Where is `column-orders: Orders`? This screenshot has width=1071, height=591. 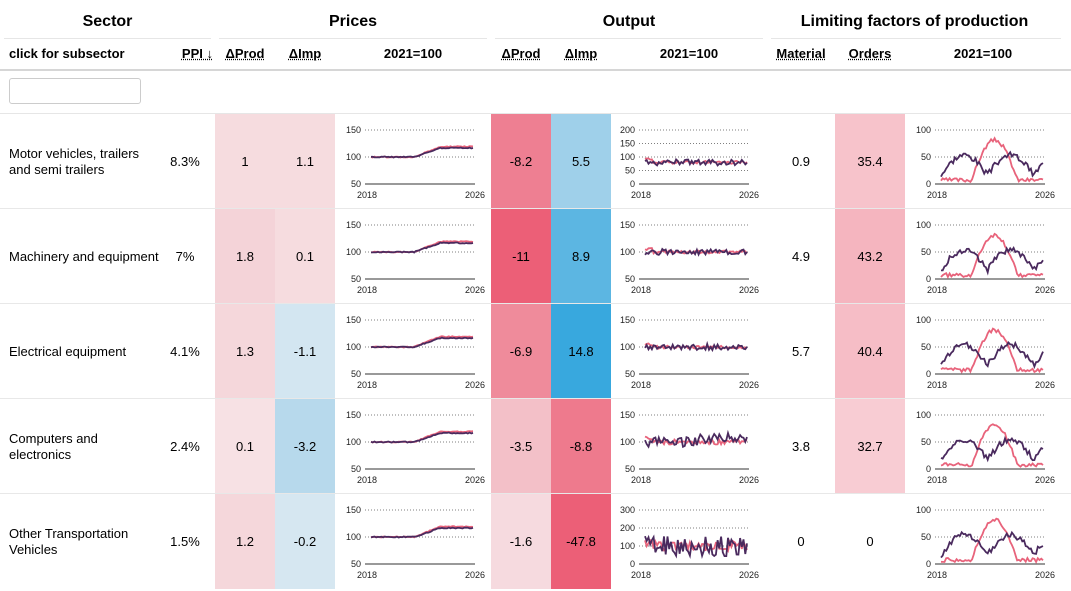 column-orders: Orders is located at coordinates (870, 53).